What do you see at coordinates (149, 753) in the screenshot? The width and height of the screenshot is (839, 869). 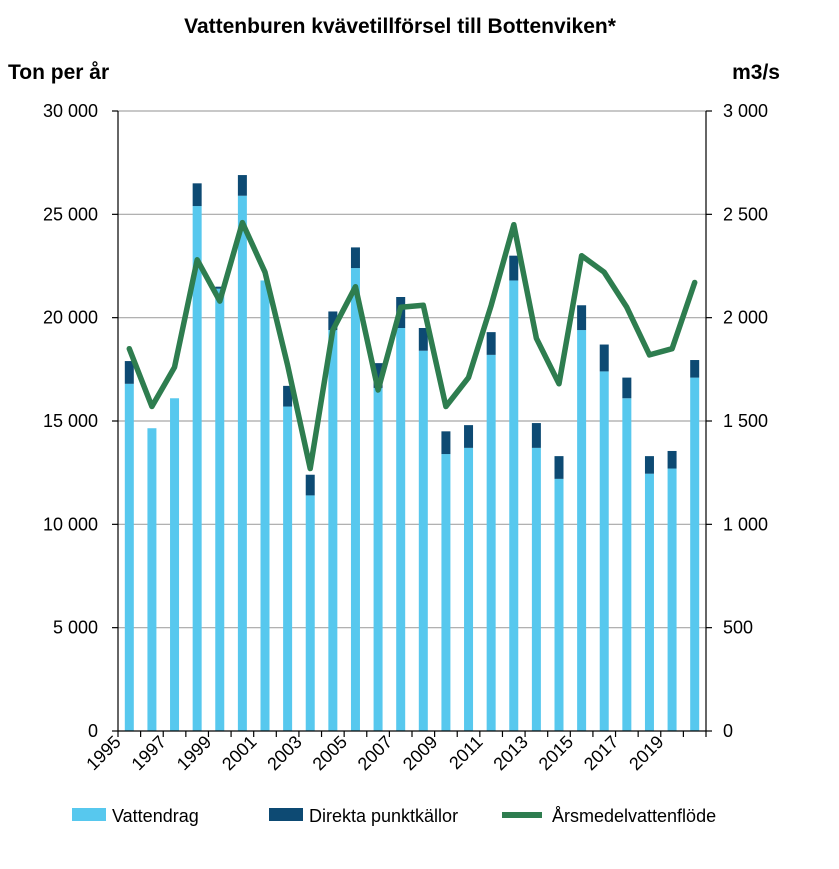 I see `x-tick-label: 1997` at bounding box center [149, 753].